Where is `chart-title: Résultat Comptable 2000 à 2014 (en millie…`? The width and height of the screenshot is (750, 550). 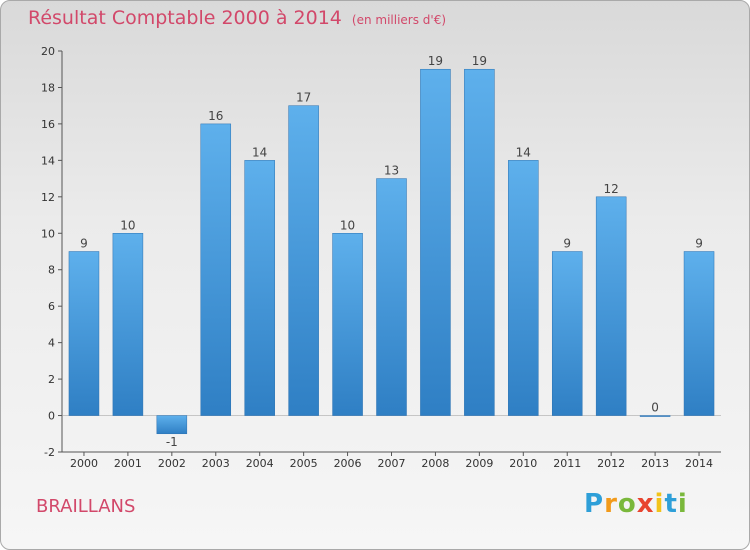
chart-title: Résultat Comptable 2000 à 2014 (en millie… is located at coordinates (237, 18).